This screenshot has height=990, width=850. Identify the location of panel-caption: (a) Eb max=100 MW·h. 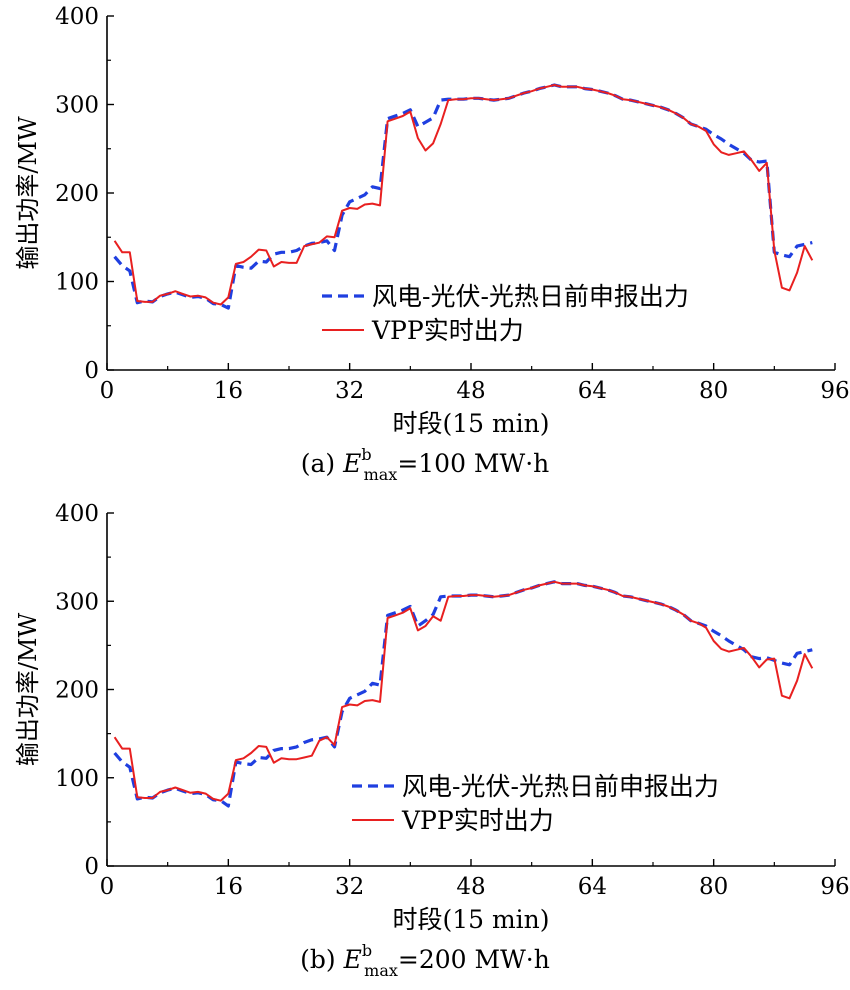
(425, 464).